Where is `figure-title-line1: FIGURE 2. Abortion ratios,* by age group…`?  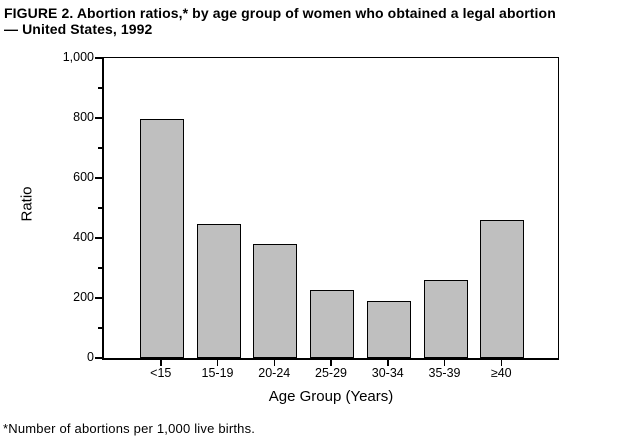
figure-title-line1: FIGURE 2. Abortion ratios,* by age group… is located at coordinates (280, 13).